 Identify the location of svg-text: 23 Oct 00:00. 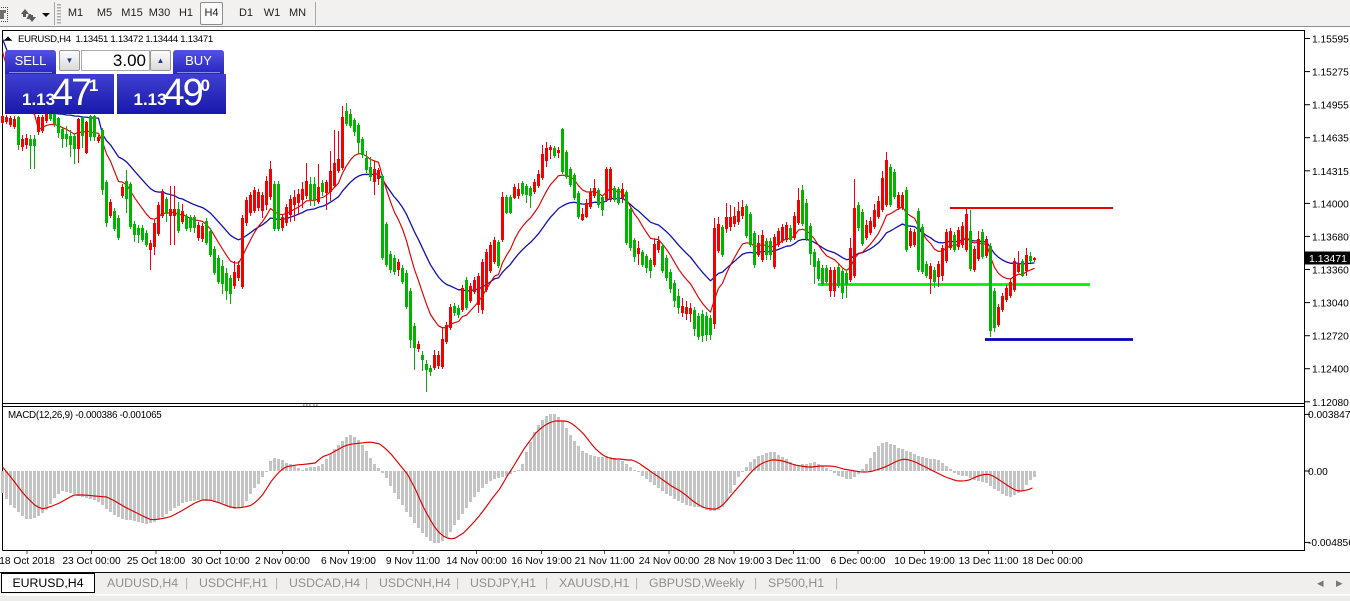
(91, 561).